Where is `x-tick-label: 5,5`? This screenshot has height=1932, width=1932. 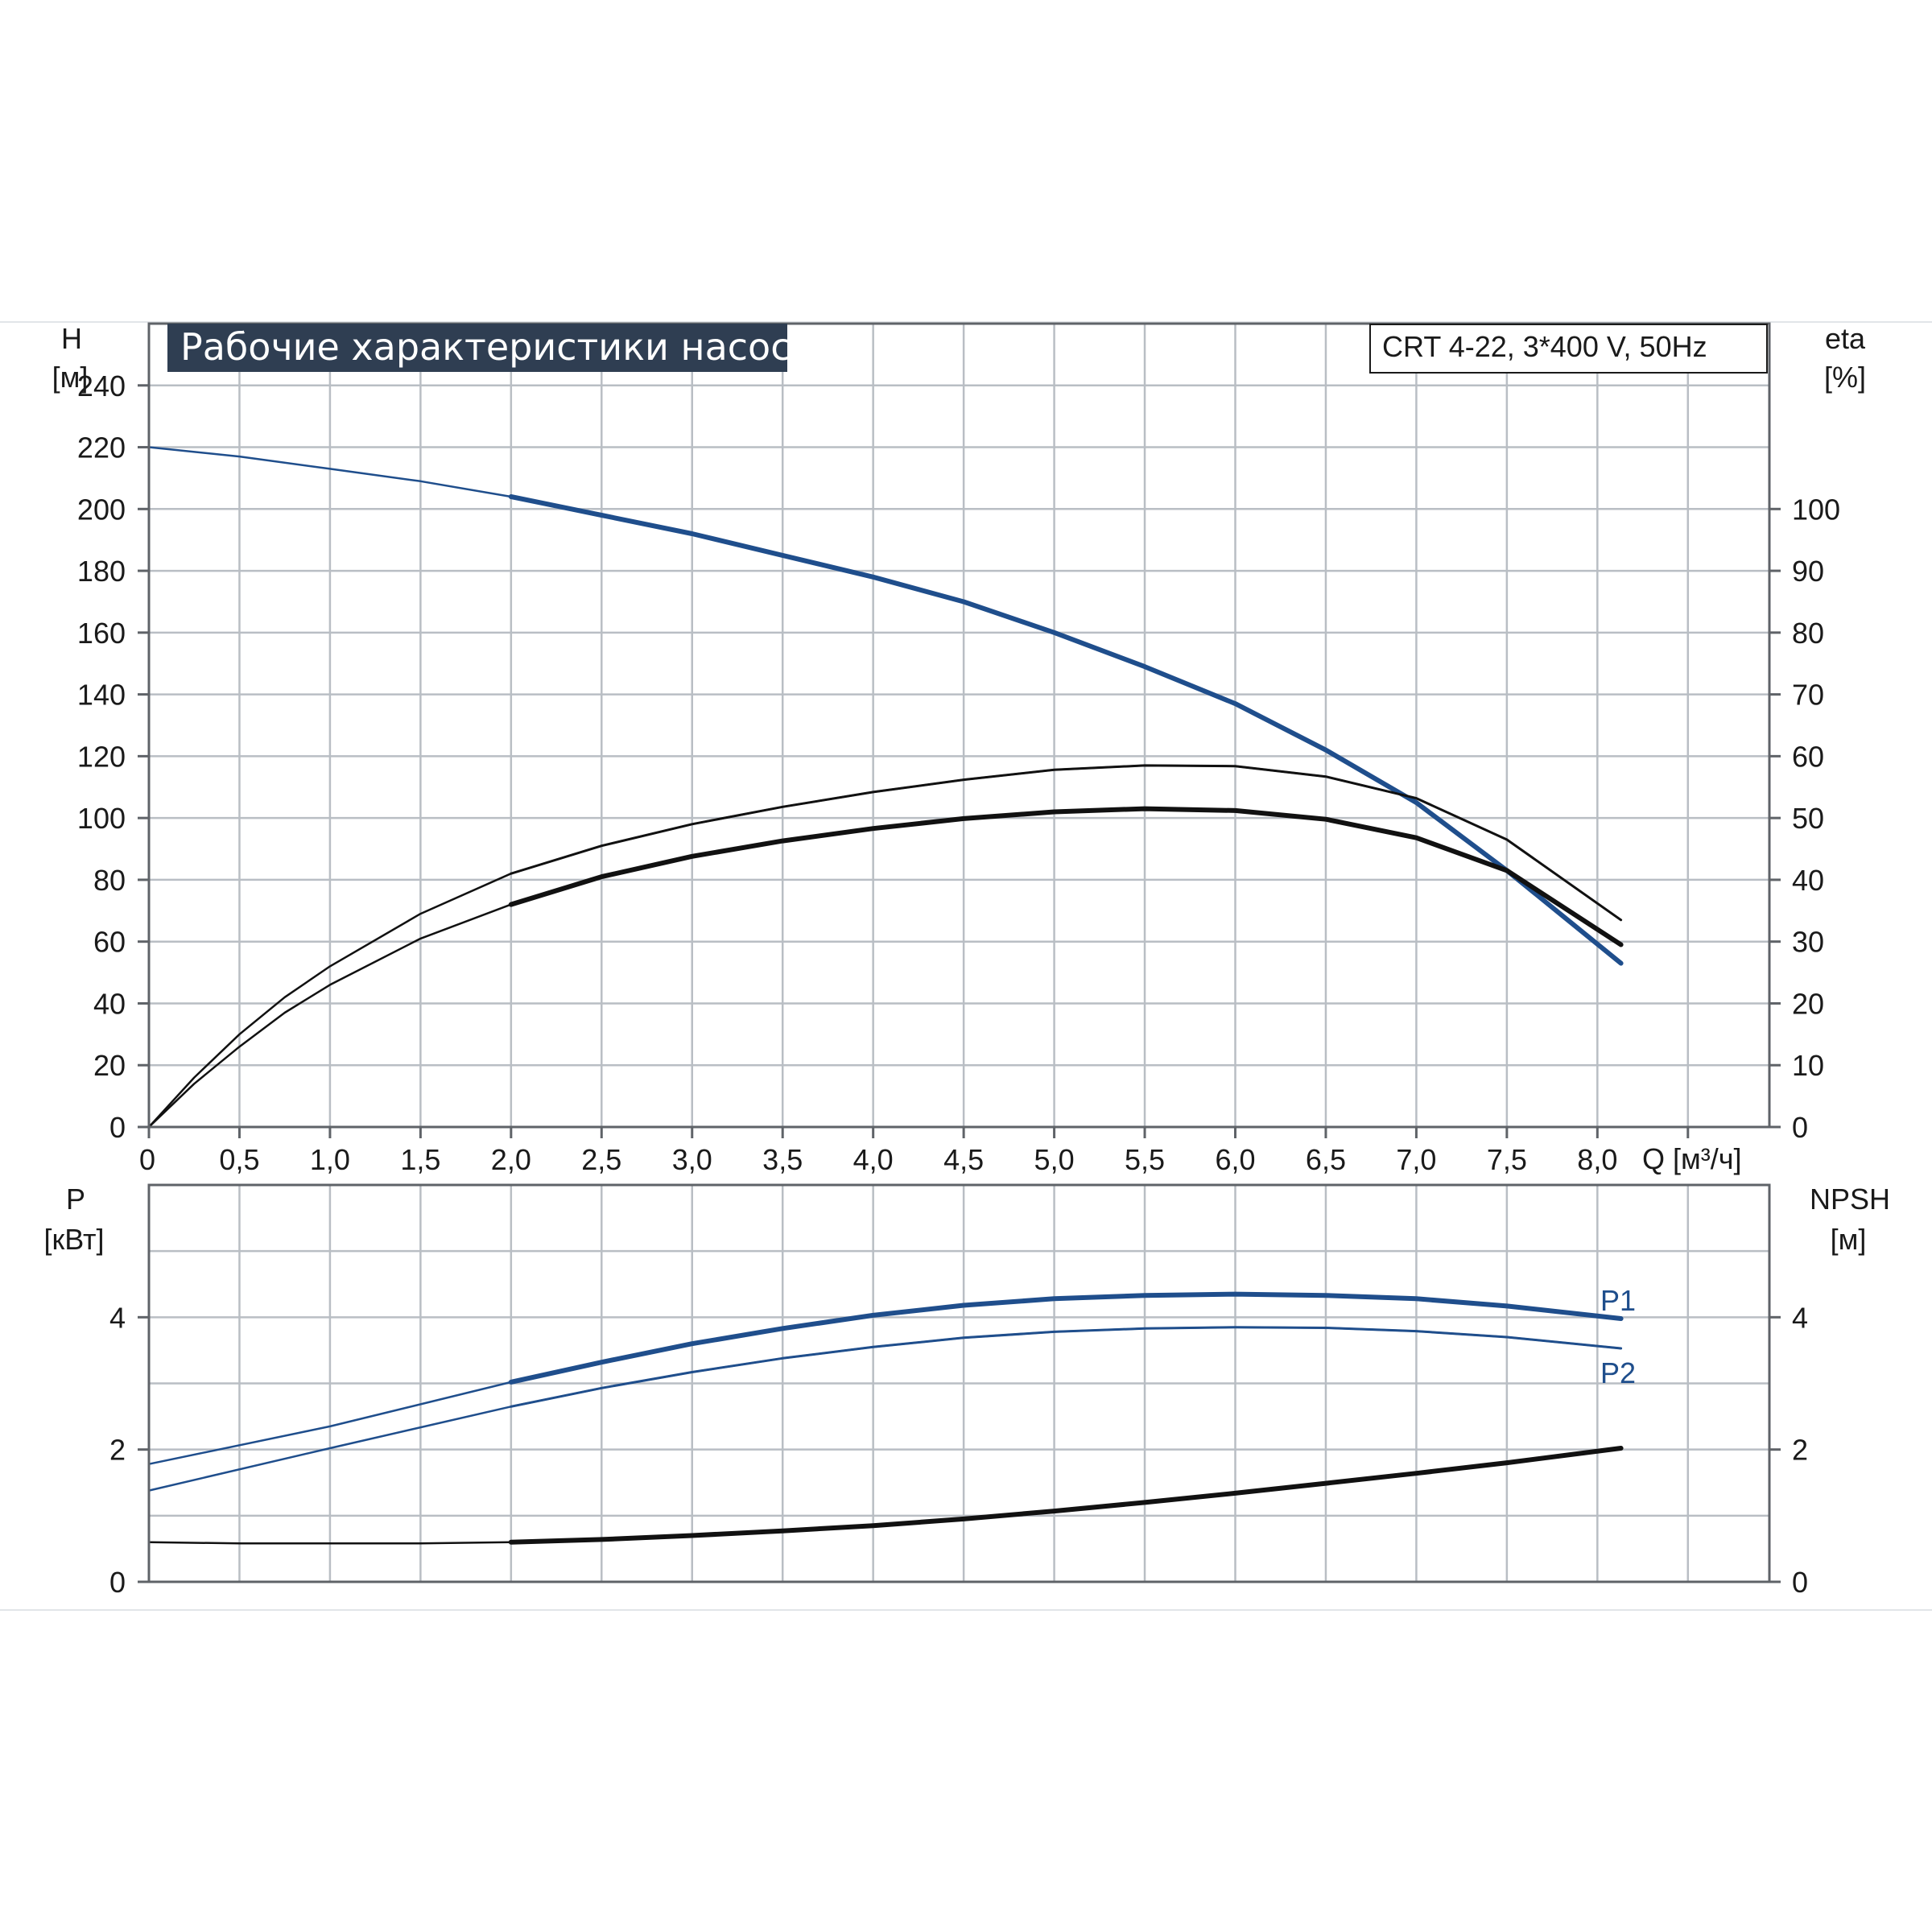
x-tick-label: 5,5 is located at coordinates (1145, 1159).